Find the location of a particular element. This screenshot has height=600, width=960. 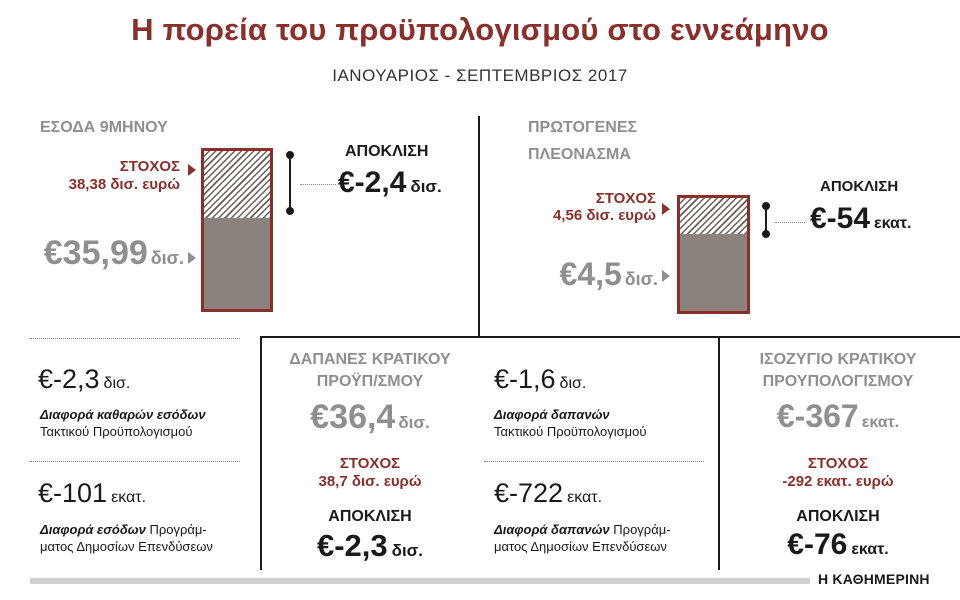

revenue-target-arrow-icon is located at coordinates (192, 170).